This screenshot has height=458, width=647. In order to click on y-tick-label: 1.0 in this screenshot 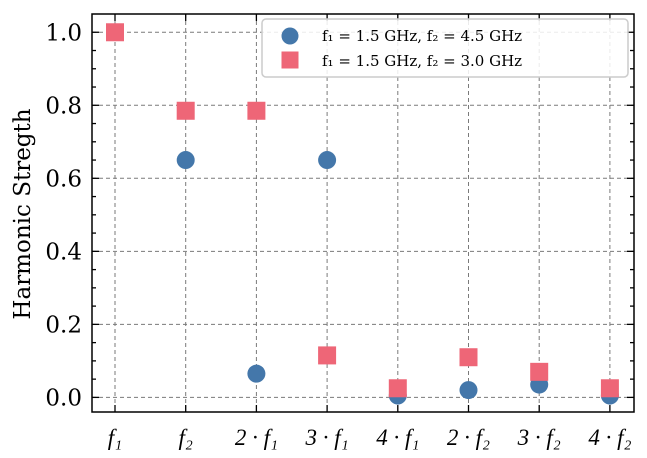, I will do `click(63, 33)`.